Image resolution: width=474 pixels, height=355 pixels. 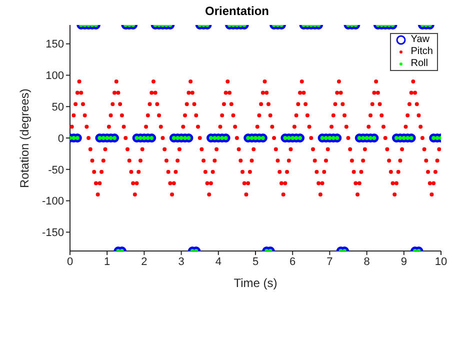 I want to click on x-tick-label: 6, so click(x=293, y=262).